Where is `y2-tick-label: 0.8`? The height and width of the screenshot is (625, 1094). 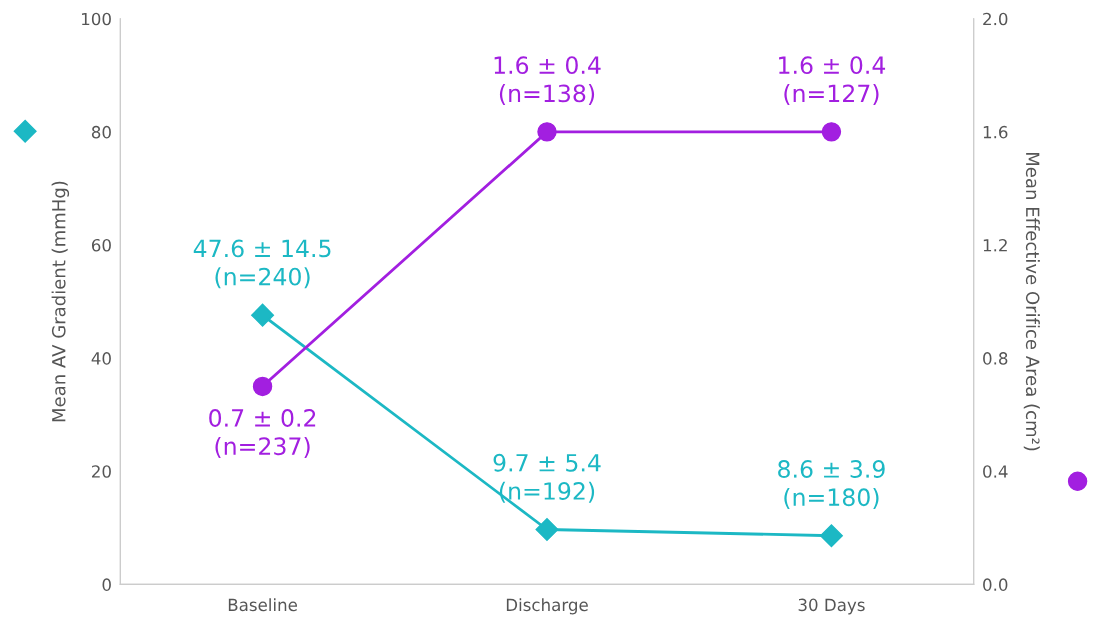
y2-tick-label: 0.8 is located at coordinates (995, 358).